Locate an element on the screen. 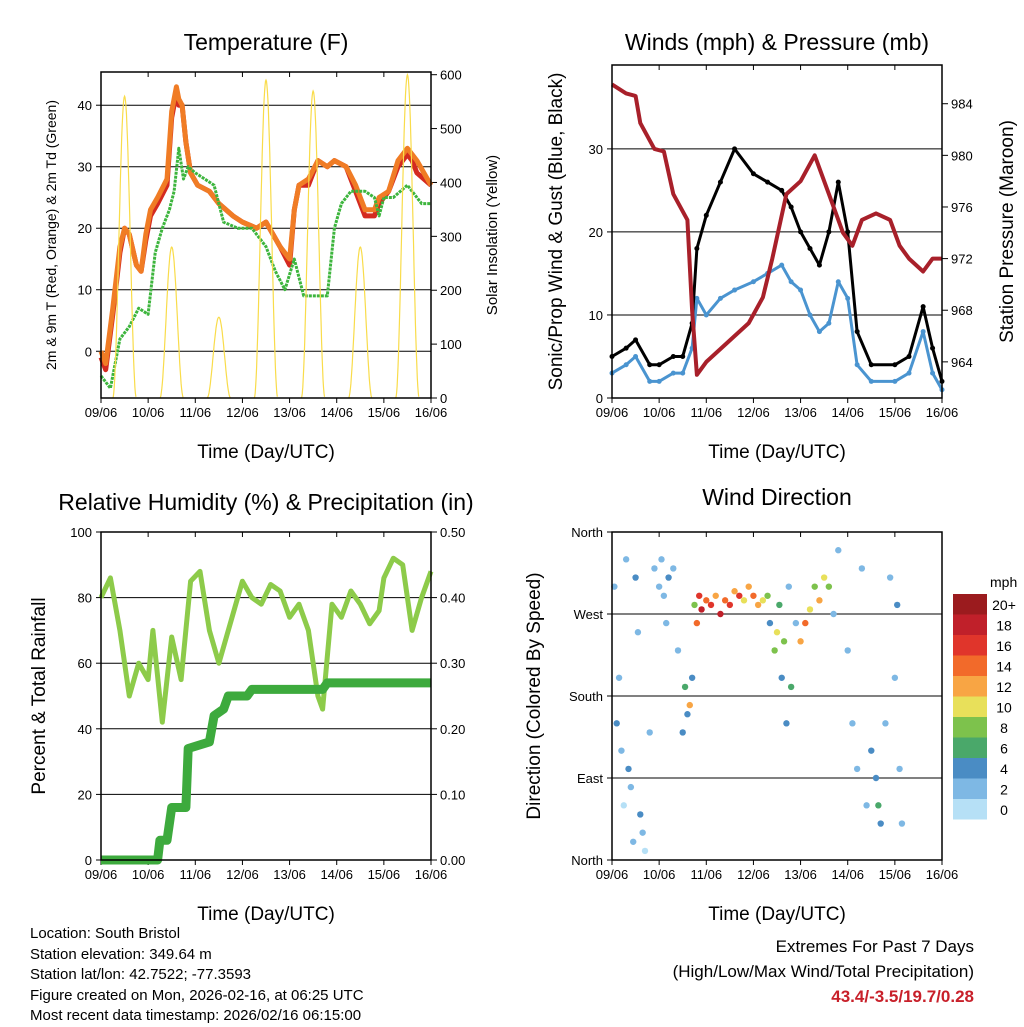 This screenshot has width=1024, height=1027. y-tick-label-right: 980 is located at coordinates (962, 155).